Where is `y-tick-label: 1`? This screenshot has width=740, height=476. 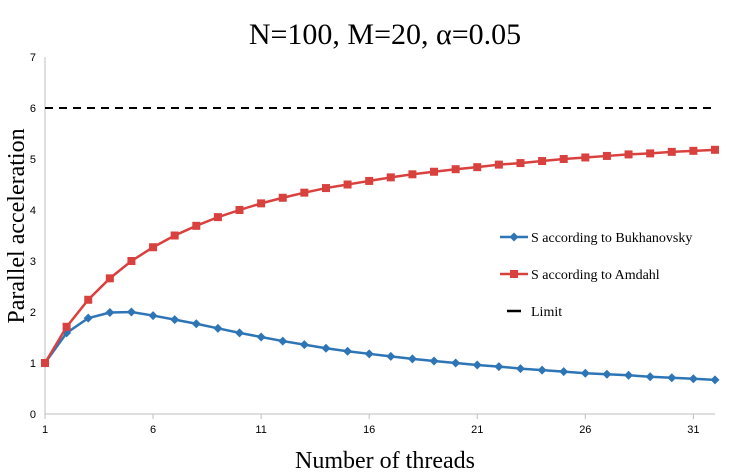 y-tick-label: 1 is located at coordinates (33, 364).